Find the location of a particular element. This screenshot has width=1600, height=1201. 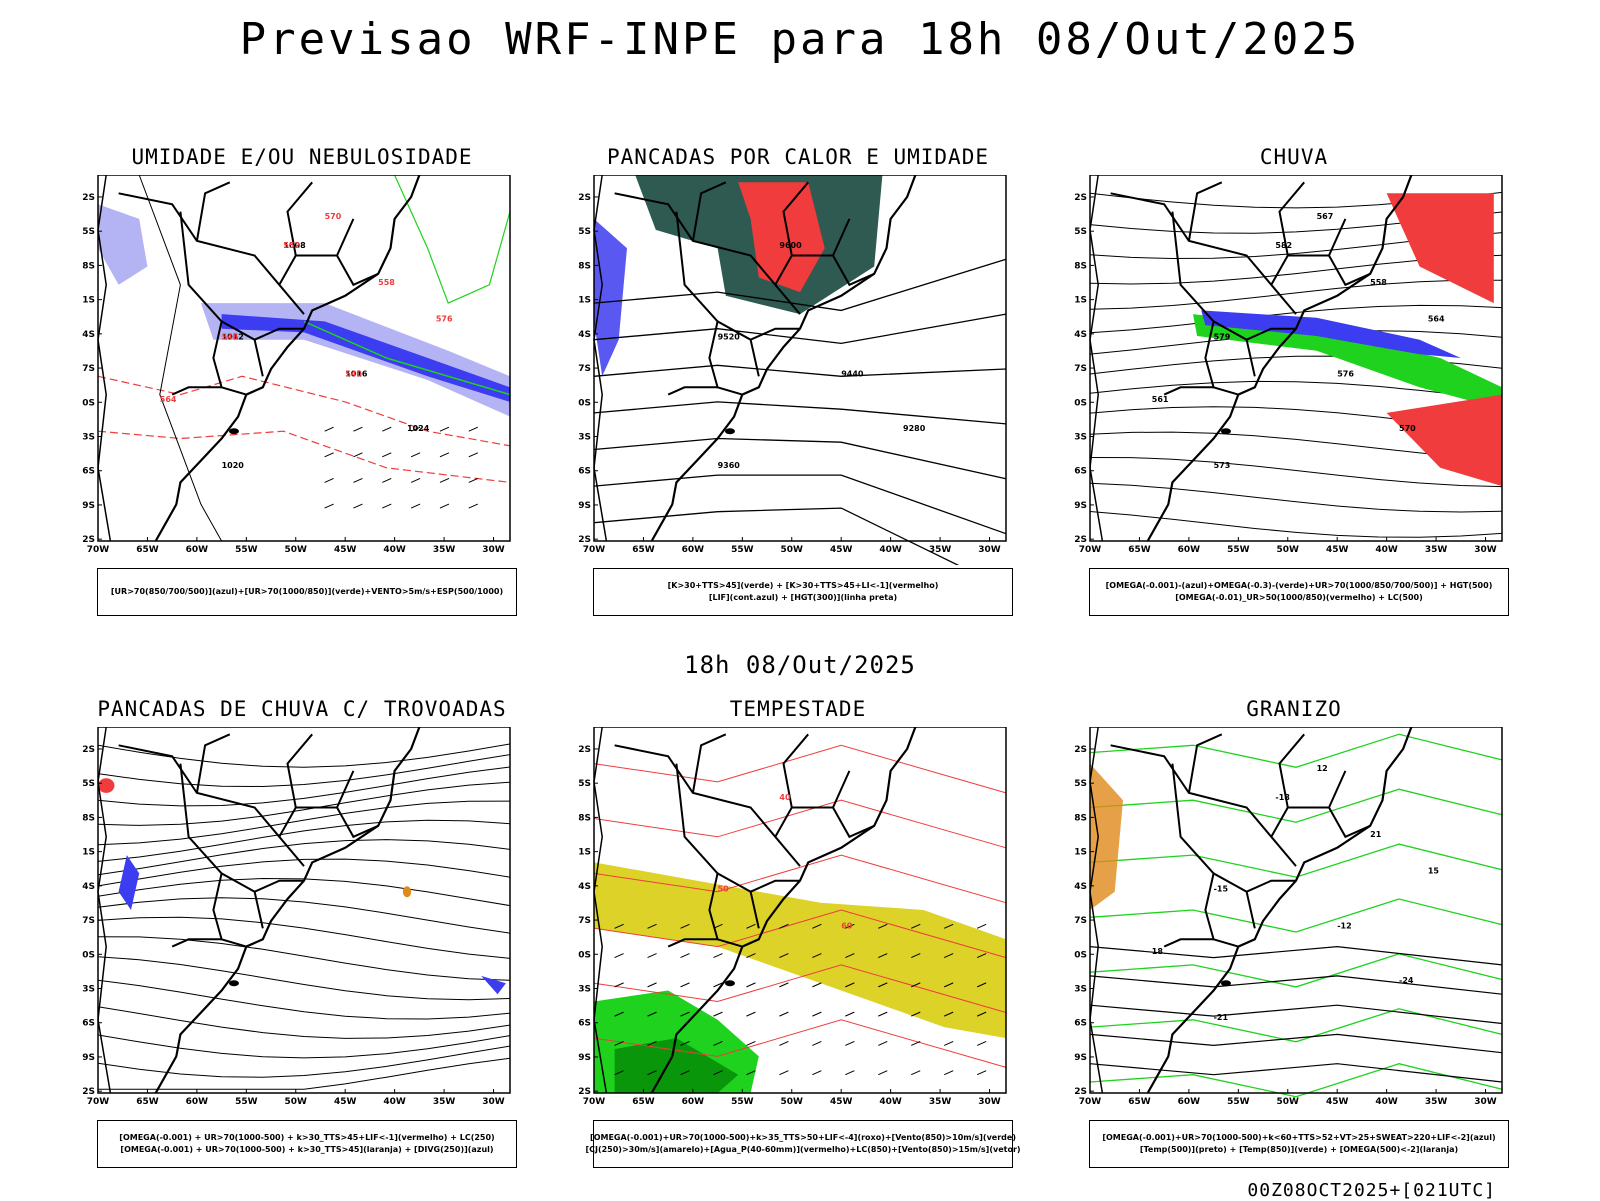

panel-title: GRANIZO is located at coordinates (1294, 709).